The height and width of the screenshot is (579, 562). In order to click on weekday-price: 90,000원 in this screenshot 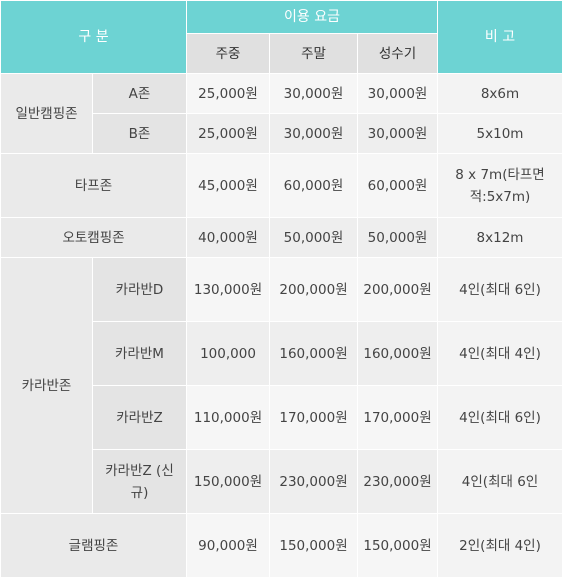, I will do `click(228, 545)`.